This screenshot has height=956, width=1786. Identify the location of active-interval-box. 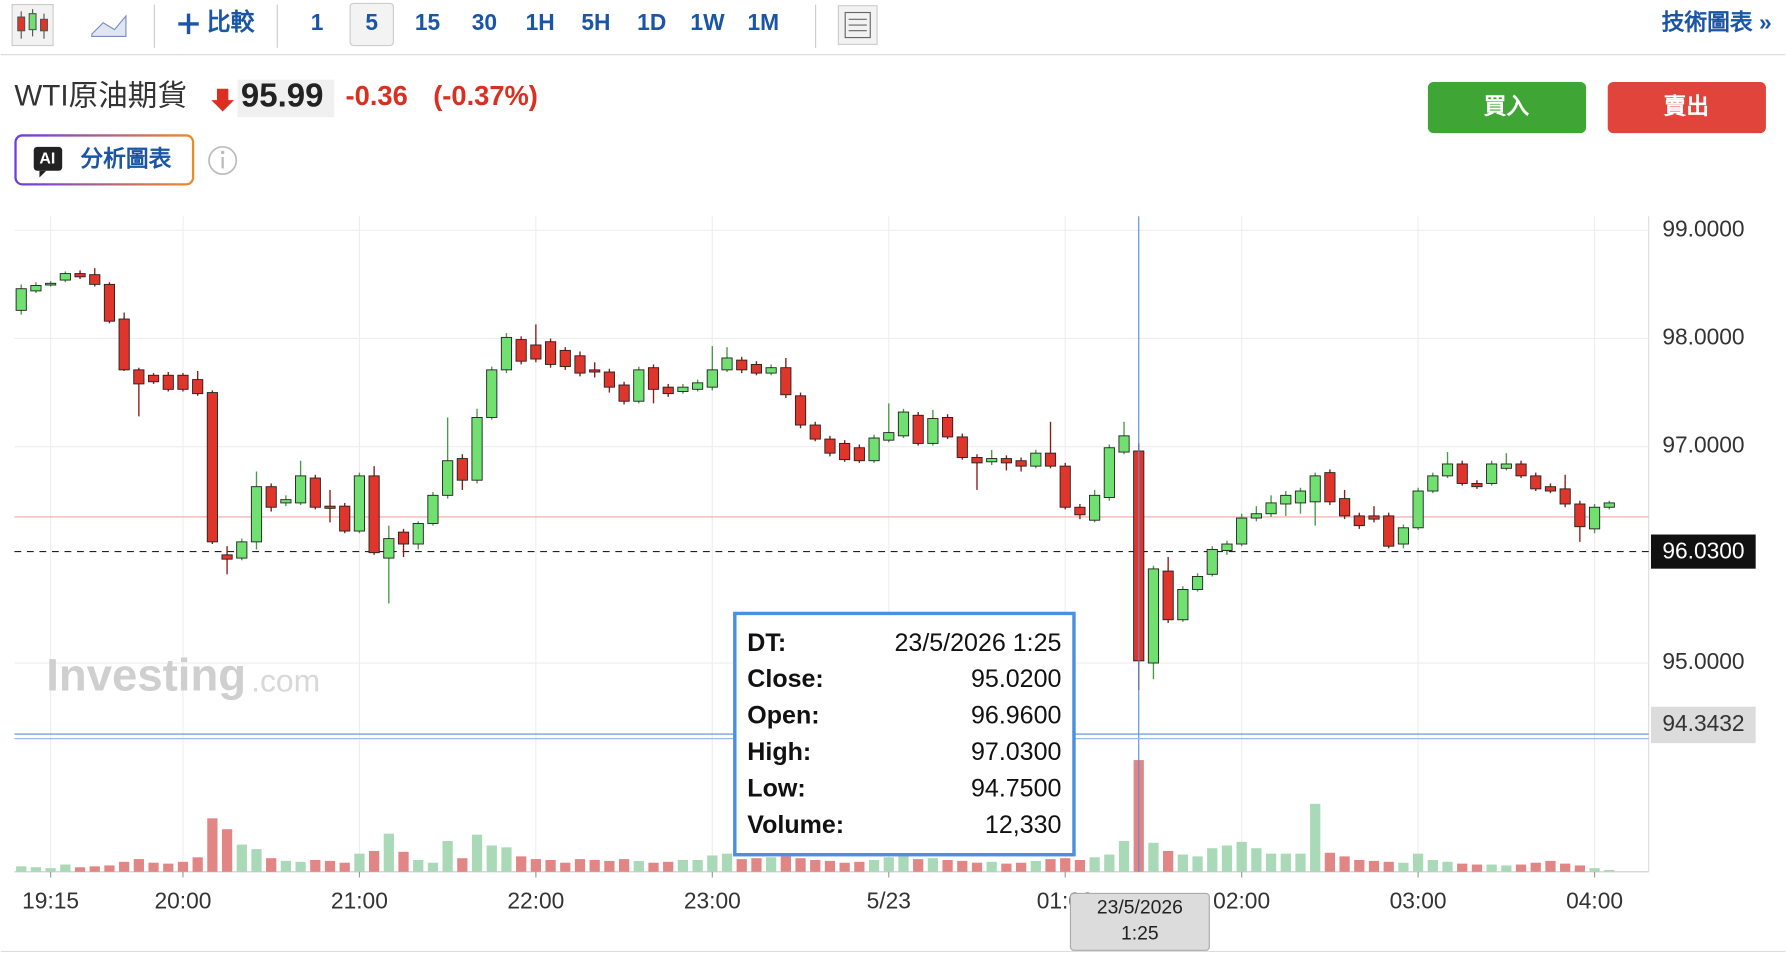
(371, 24).